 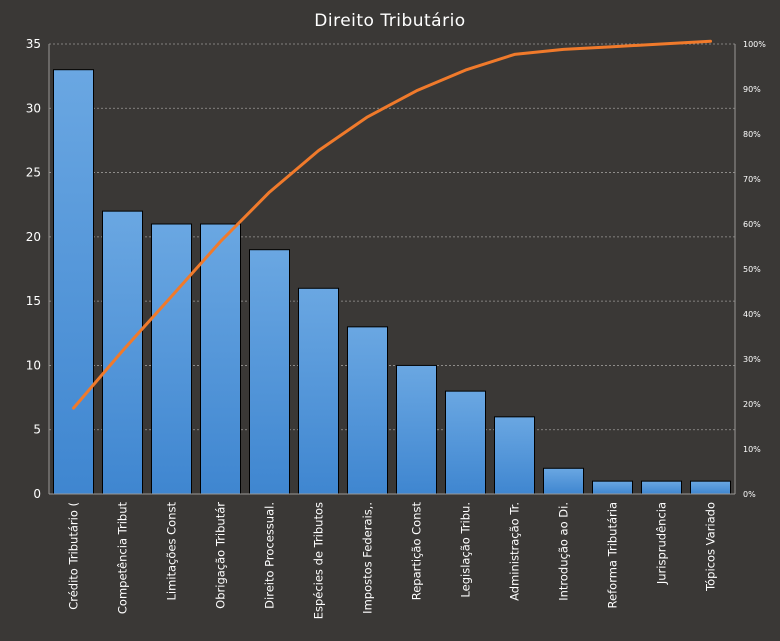 What do you see at coordinates (33, 365) in the screenshot?
I see `y-tick-label: 10` at bounding box center [33, 365].